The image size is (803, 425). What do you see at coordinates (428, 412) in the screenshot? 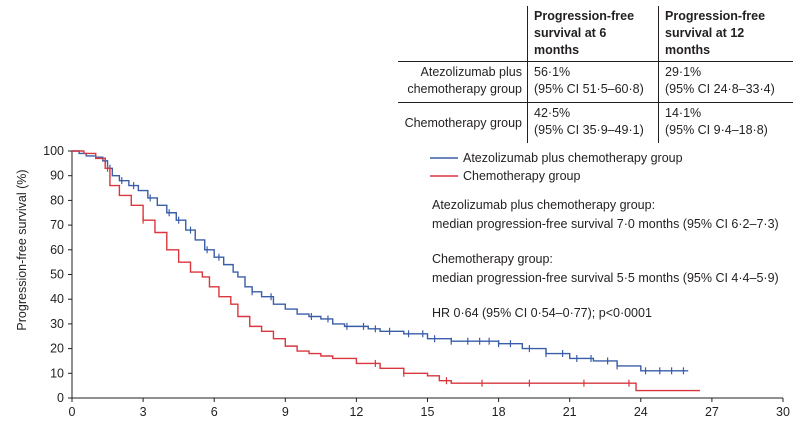
I see `x-tick-label: 15` at bounding box center [428, 412].